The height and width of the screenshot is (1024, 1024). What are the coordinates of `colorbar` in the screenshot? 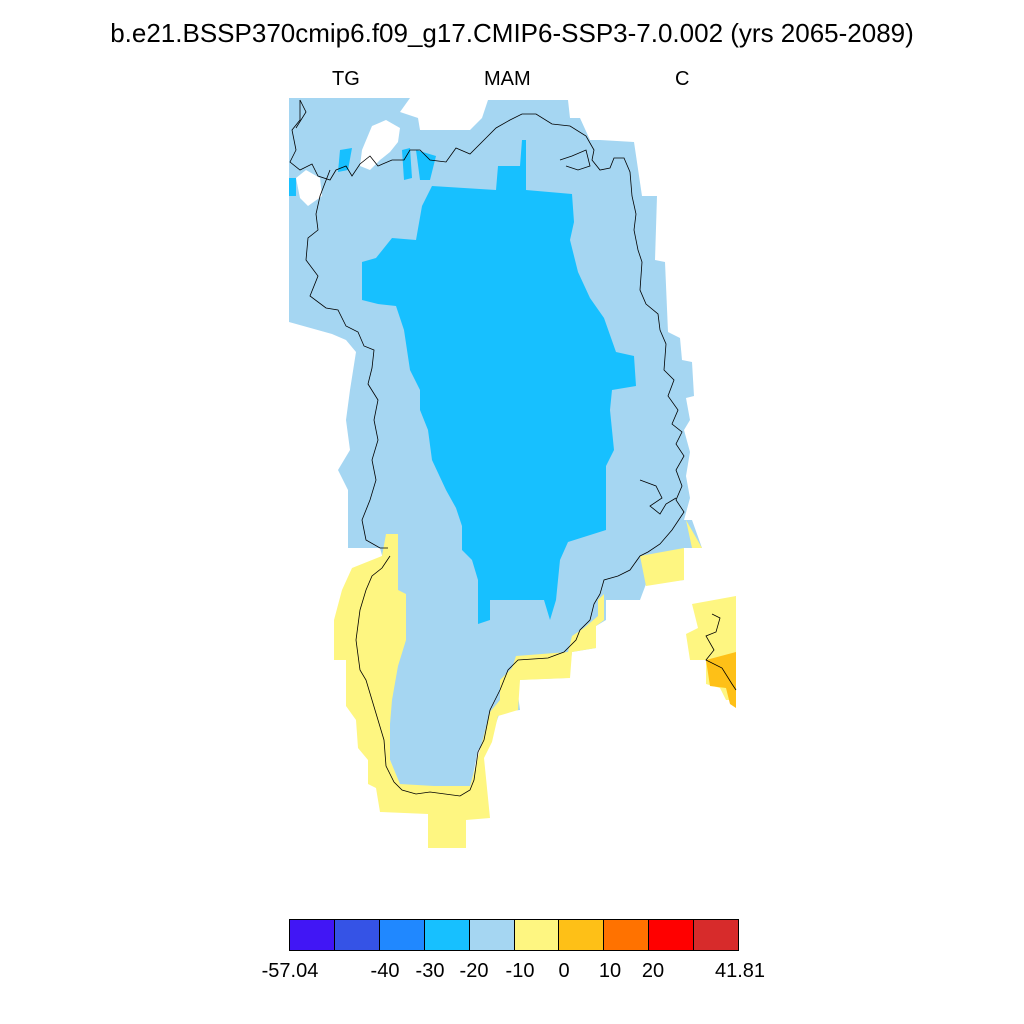 It's located at (514, 935).